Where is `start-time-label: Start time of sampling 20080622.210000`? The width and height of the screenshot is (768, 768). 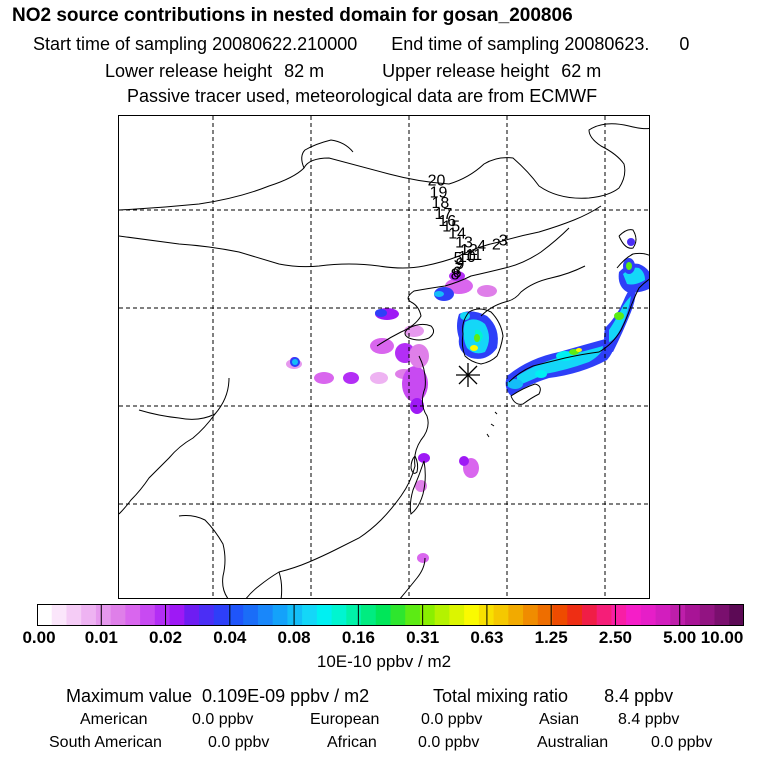 start-time-label: Start time of sampling 20080622.210000 is located at coordinates (195, 44).